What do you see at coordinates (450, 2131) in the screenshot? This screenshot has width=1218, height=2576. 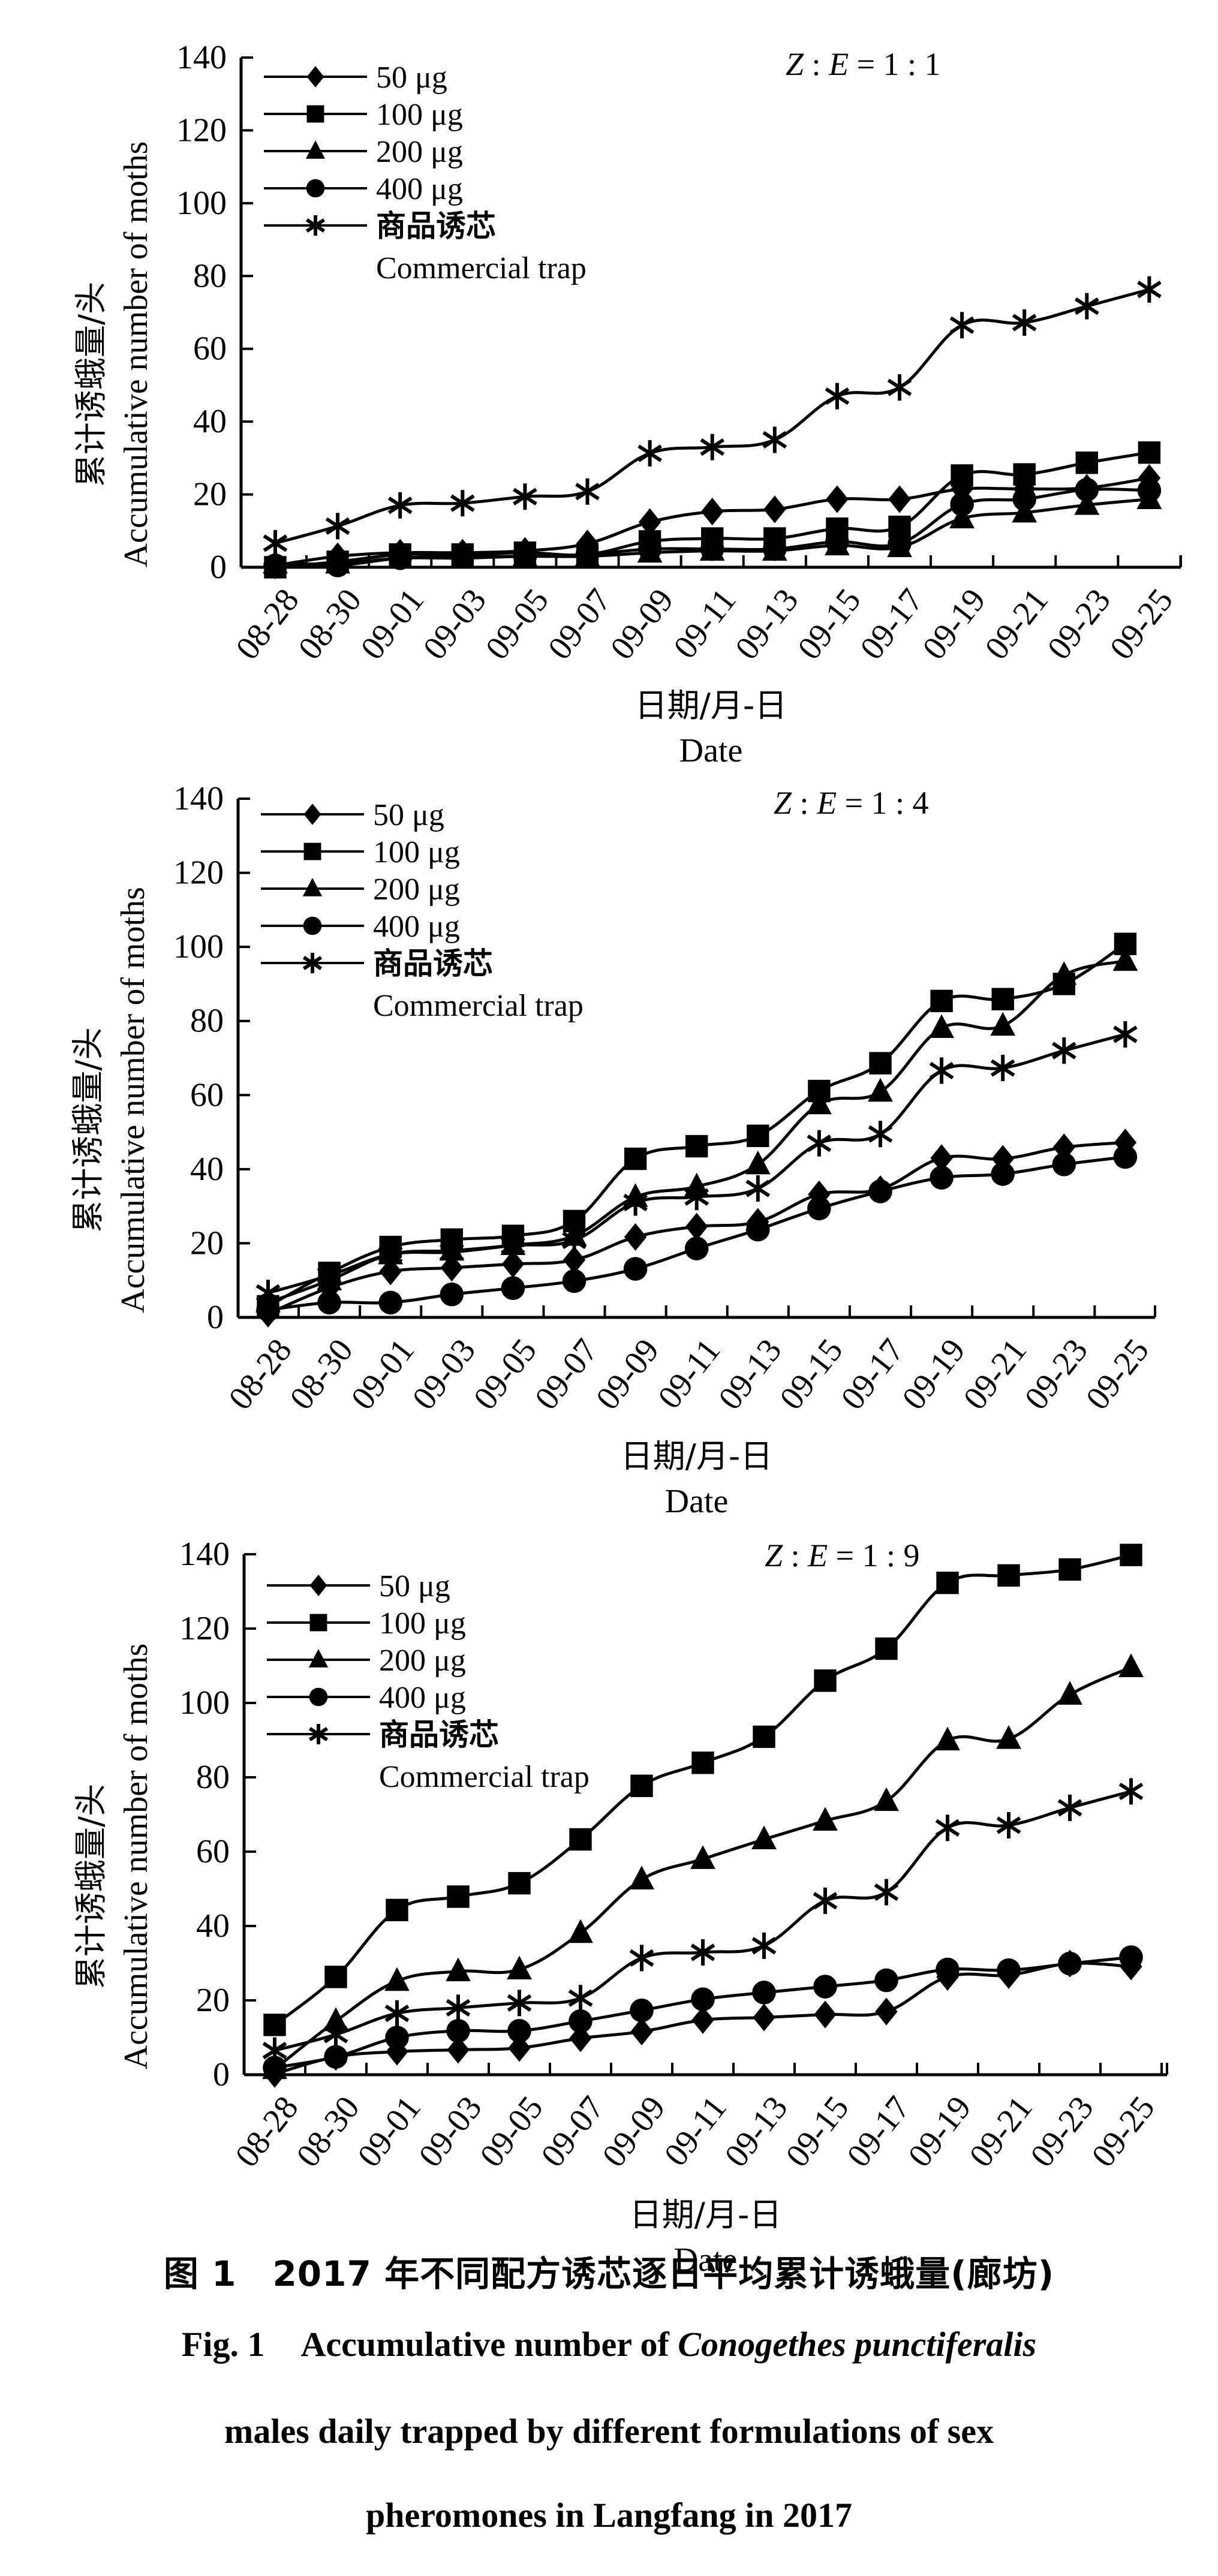 I see `x-tick-label: 09-03` at bounding box center [450, 2131].